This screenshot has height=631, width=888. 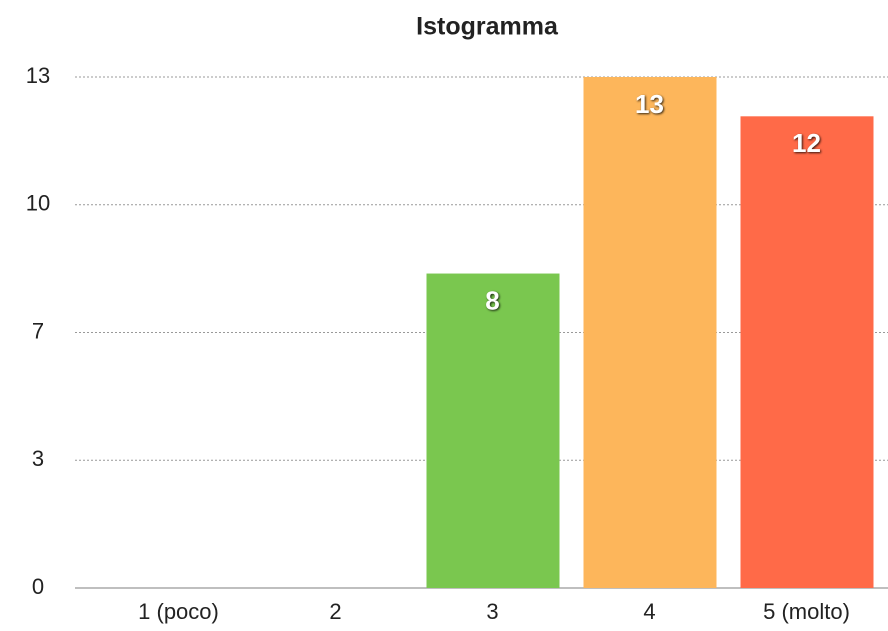 What do you see at coordinates (38, 458) in the screenshot?
I see `y-tick-label: 3` at bounding box center [38, 458].